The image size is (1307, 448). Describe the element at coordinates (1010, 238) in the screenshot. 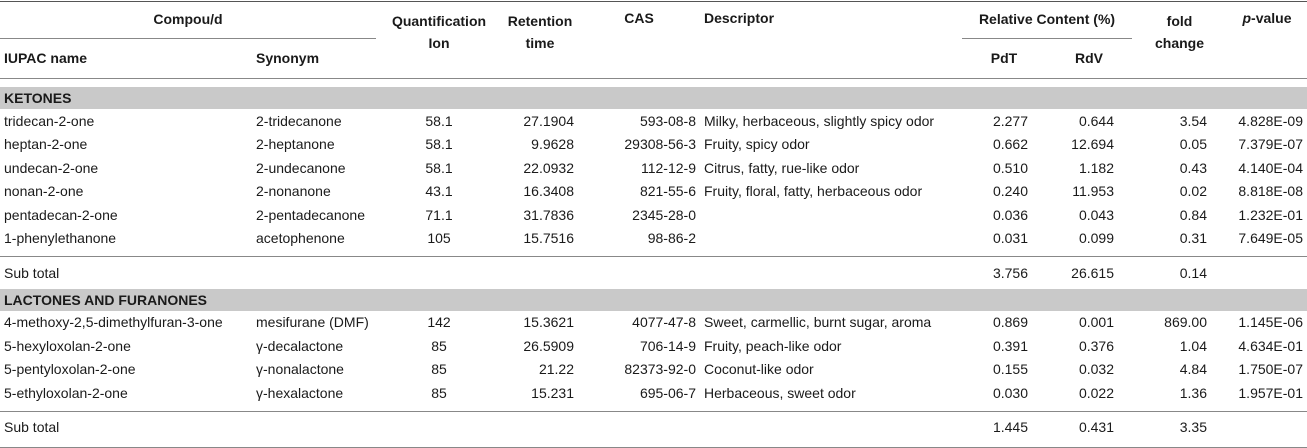

I see `cell-pdt: 0.031` at that location.